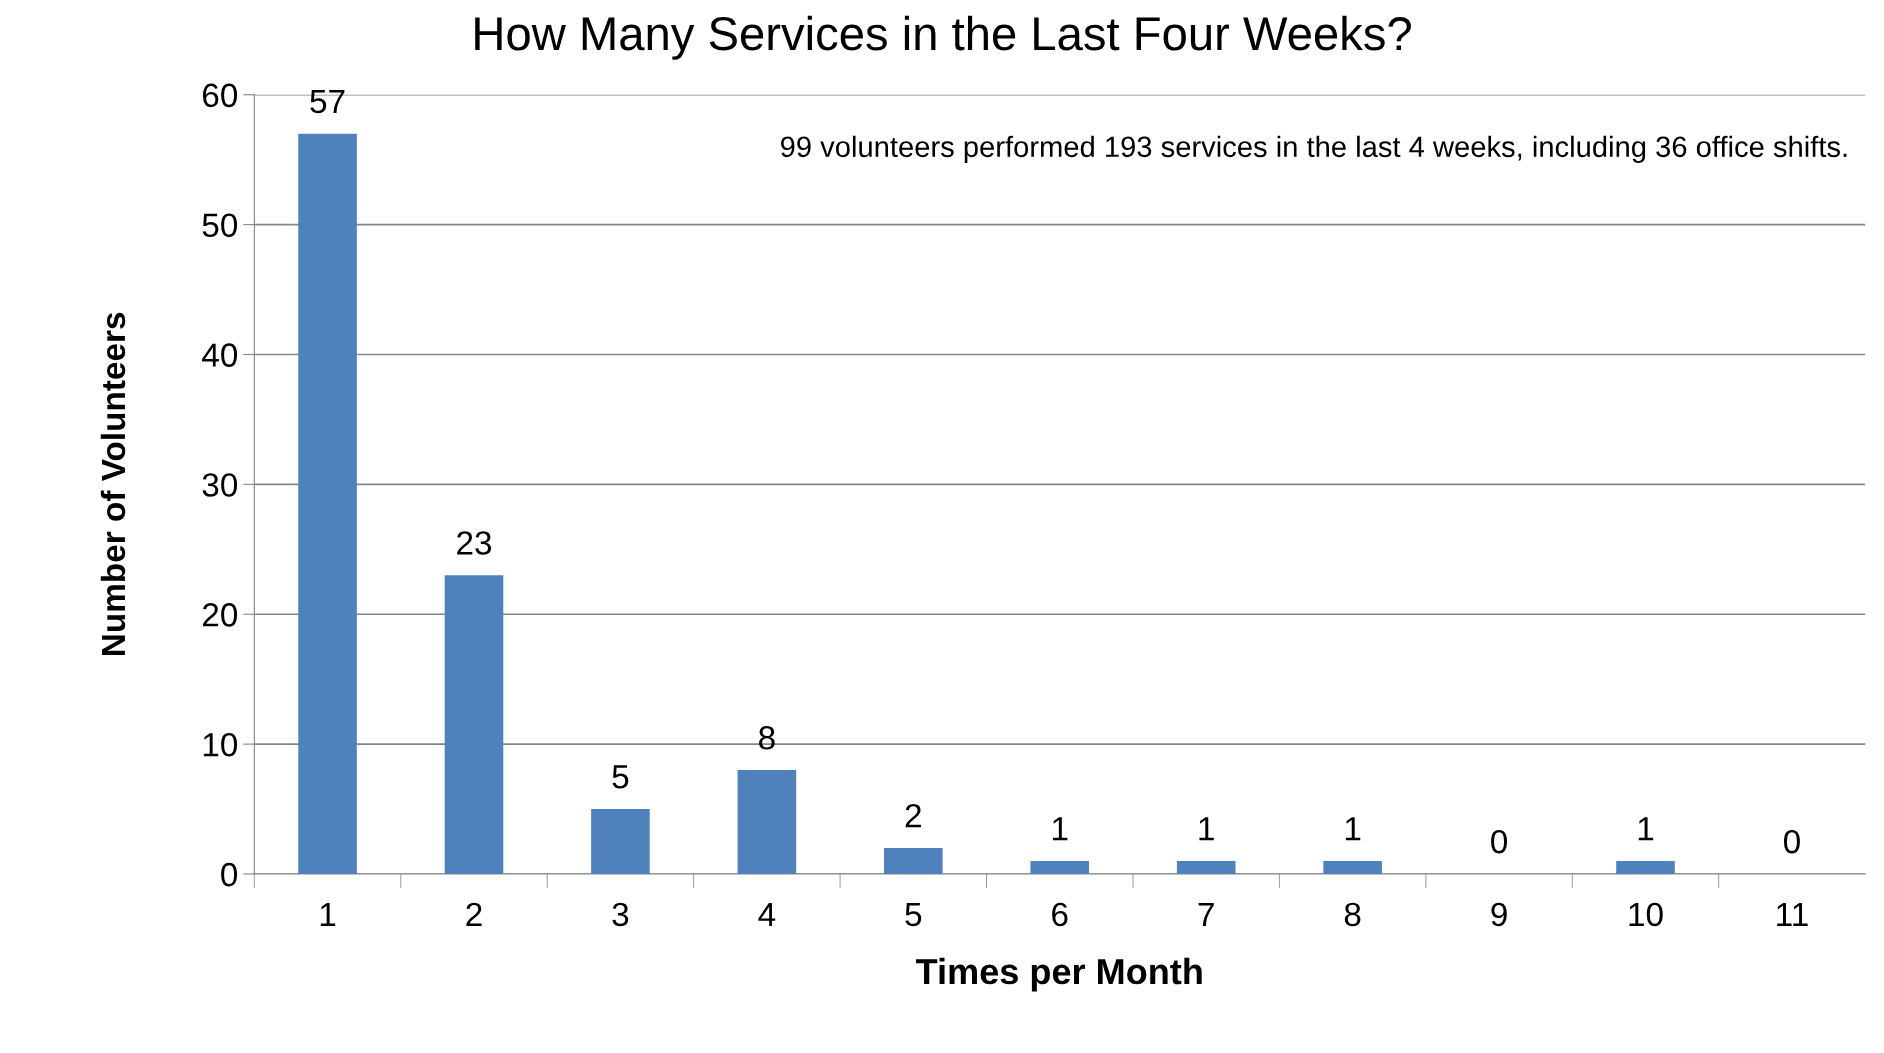 The image size is (1884, 1053). I want to click on x-tick-label: 10, so click(1646, 914).